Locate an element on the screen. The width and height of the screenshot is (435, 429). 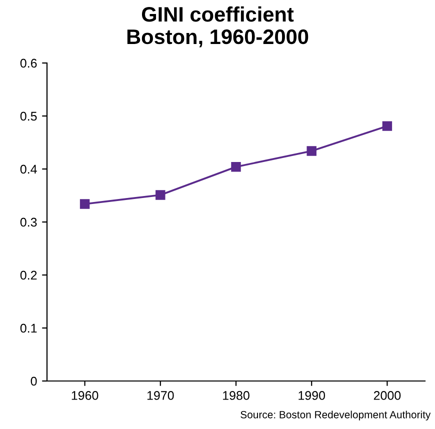
chart-title: GINI coefficient Boston, 1960-2000 is located at coordinates (217, 27).